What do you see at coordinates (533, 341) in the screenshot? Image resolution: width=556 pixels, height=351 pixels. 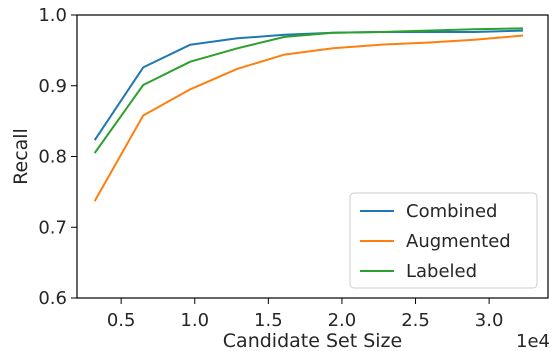 I see `x-axis-offset-label: 1e4` at bounding box center [533, 341].